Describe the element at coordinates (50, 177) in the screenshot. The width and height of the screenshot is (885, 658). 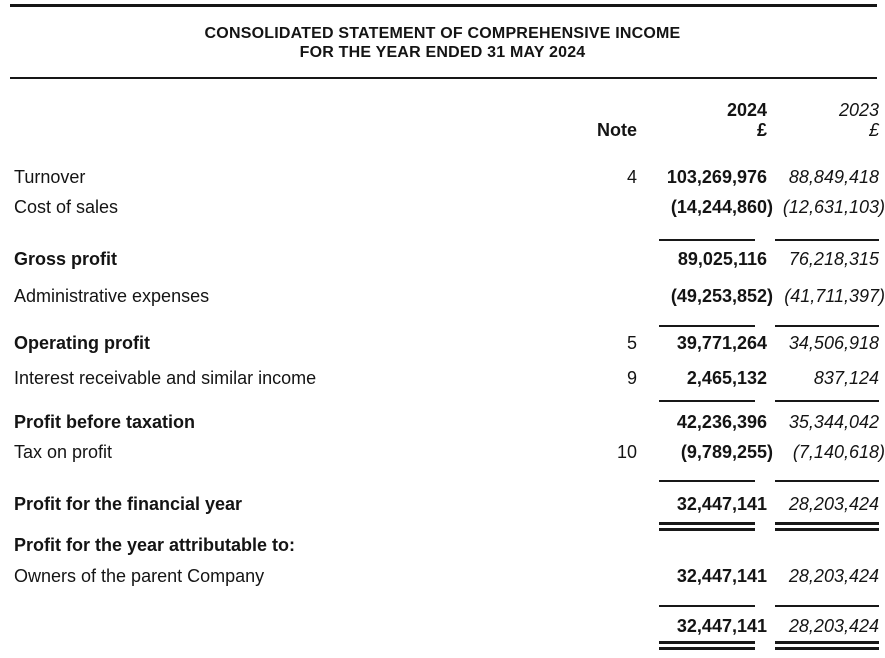
I see `row-label: Turnover` at that location.